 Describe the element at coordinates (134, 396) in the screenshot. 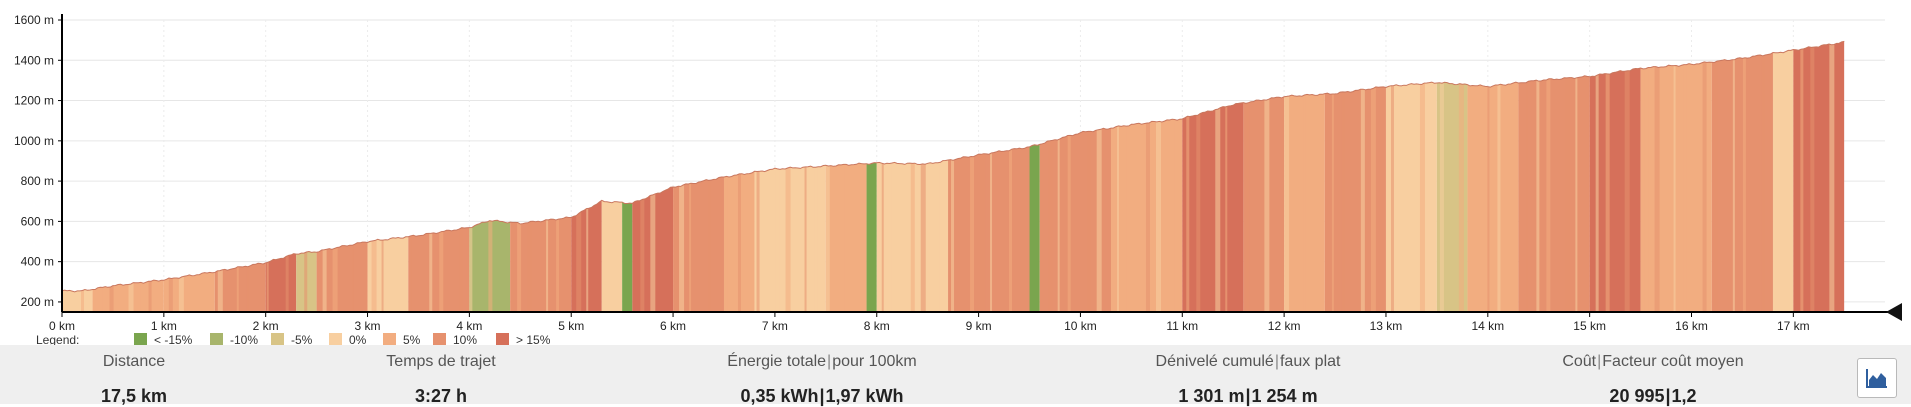

I see `stat-distance-value: 17,5 km` at that location.